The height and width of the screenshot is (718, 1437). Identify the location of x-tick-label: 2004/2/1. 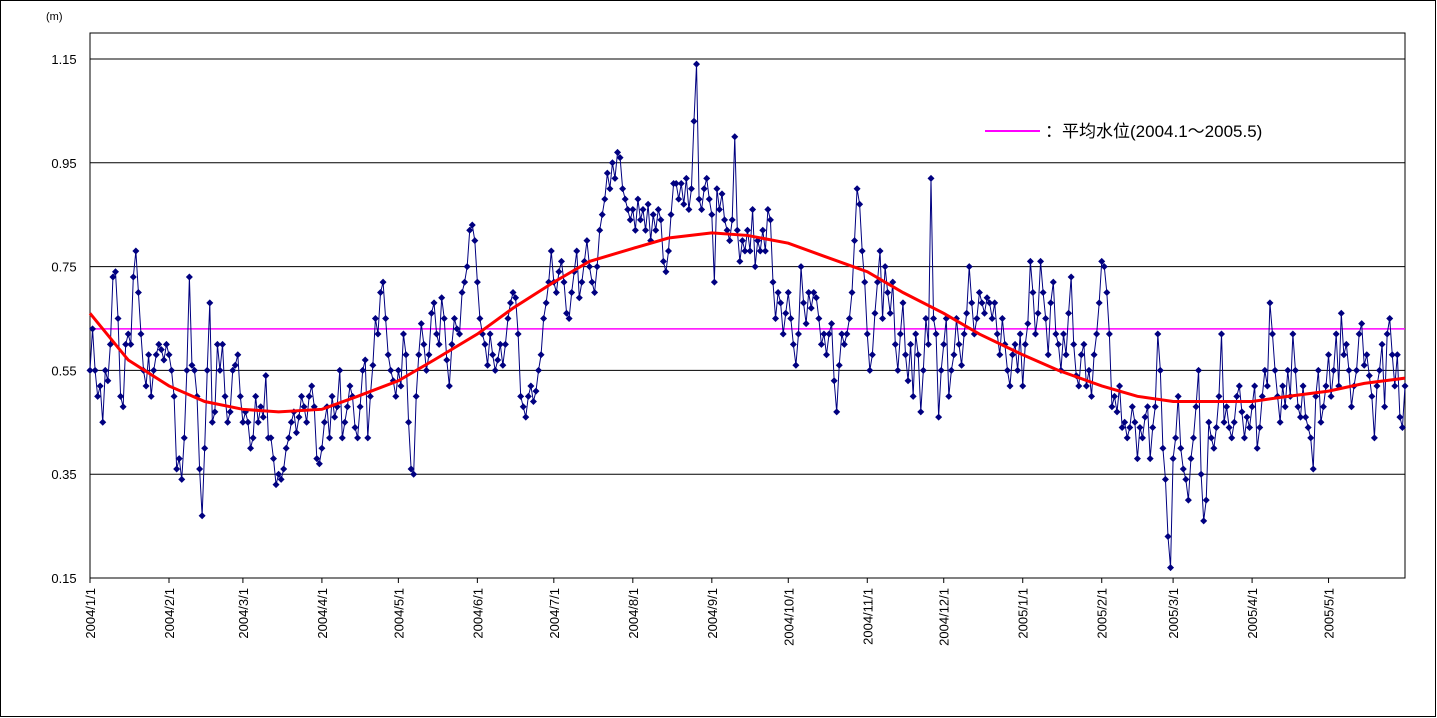
(169, 613).